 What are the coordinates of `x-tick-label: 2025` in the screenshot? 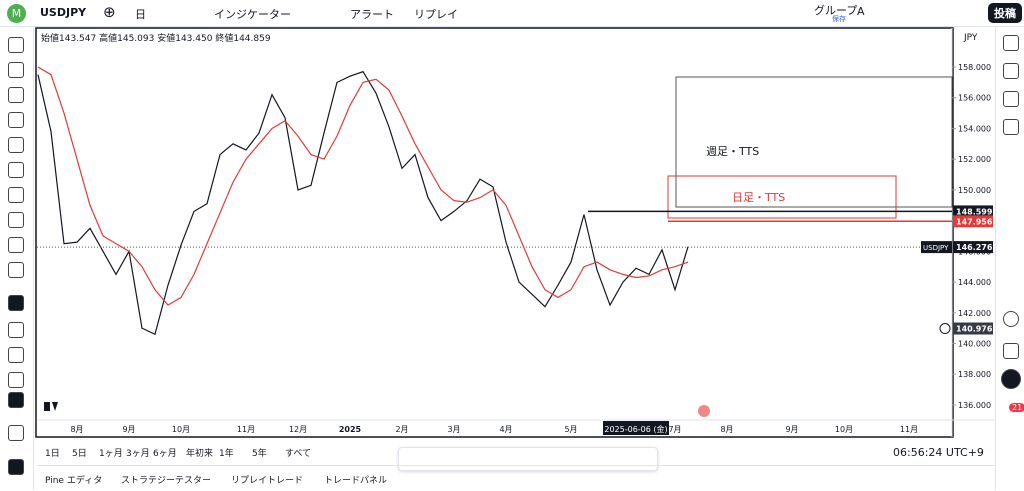 It's located at (350, 429).